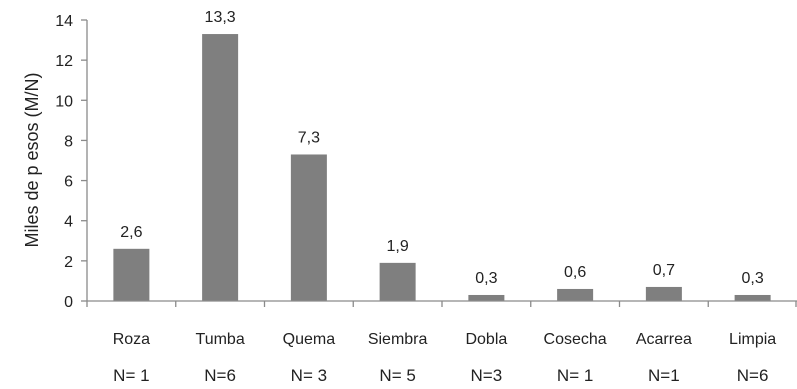 The width and height of the screenshot is (797, 389). What do you see at coordinates (68, 222) in the screenshot?
I see `y-tick-label: 4` at bounding box center [68, 222].